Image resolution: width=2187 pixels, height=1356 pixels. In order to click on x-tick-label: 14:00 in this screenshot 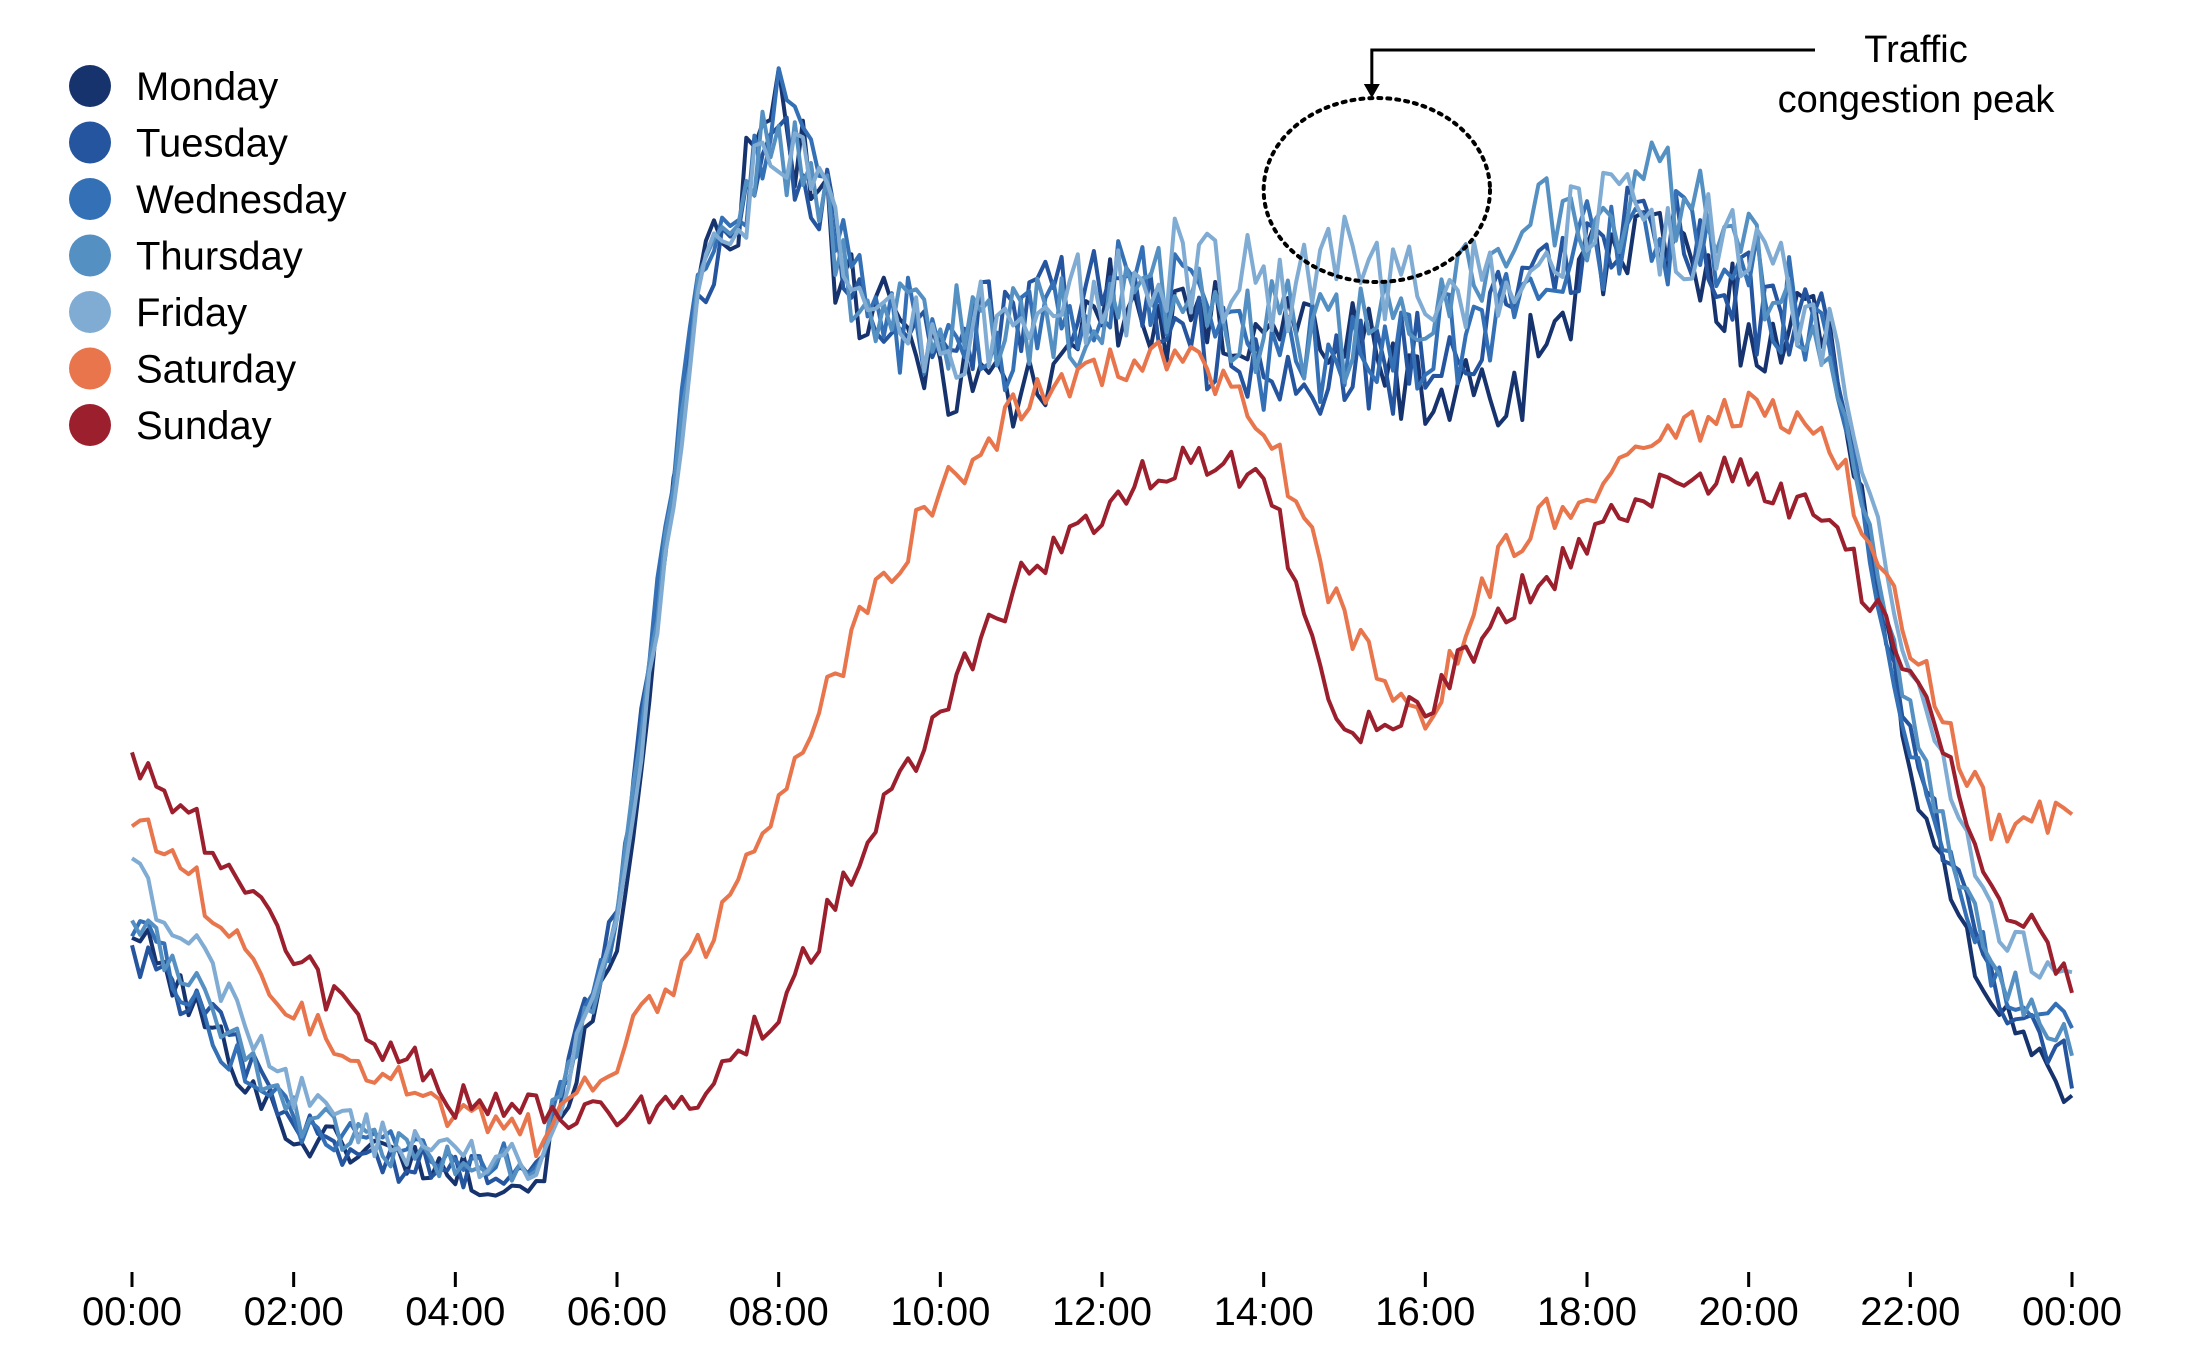, I will do `click(1264, 1312)`.